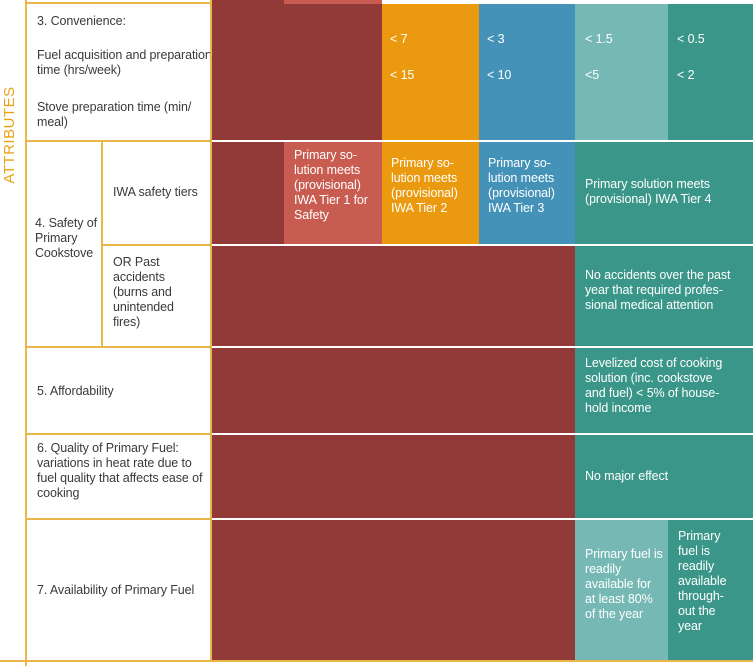 The height and width of the screenshot is (666, 753). I want to click on safety-title-cell: 4. Safety of Primary Cookstove, so click(64, 244).